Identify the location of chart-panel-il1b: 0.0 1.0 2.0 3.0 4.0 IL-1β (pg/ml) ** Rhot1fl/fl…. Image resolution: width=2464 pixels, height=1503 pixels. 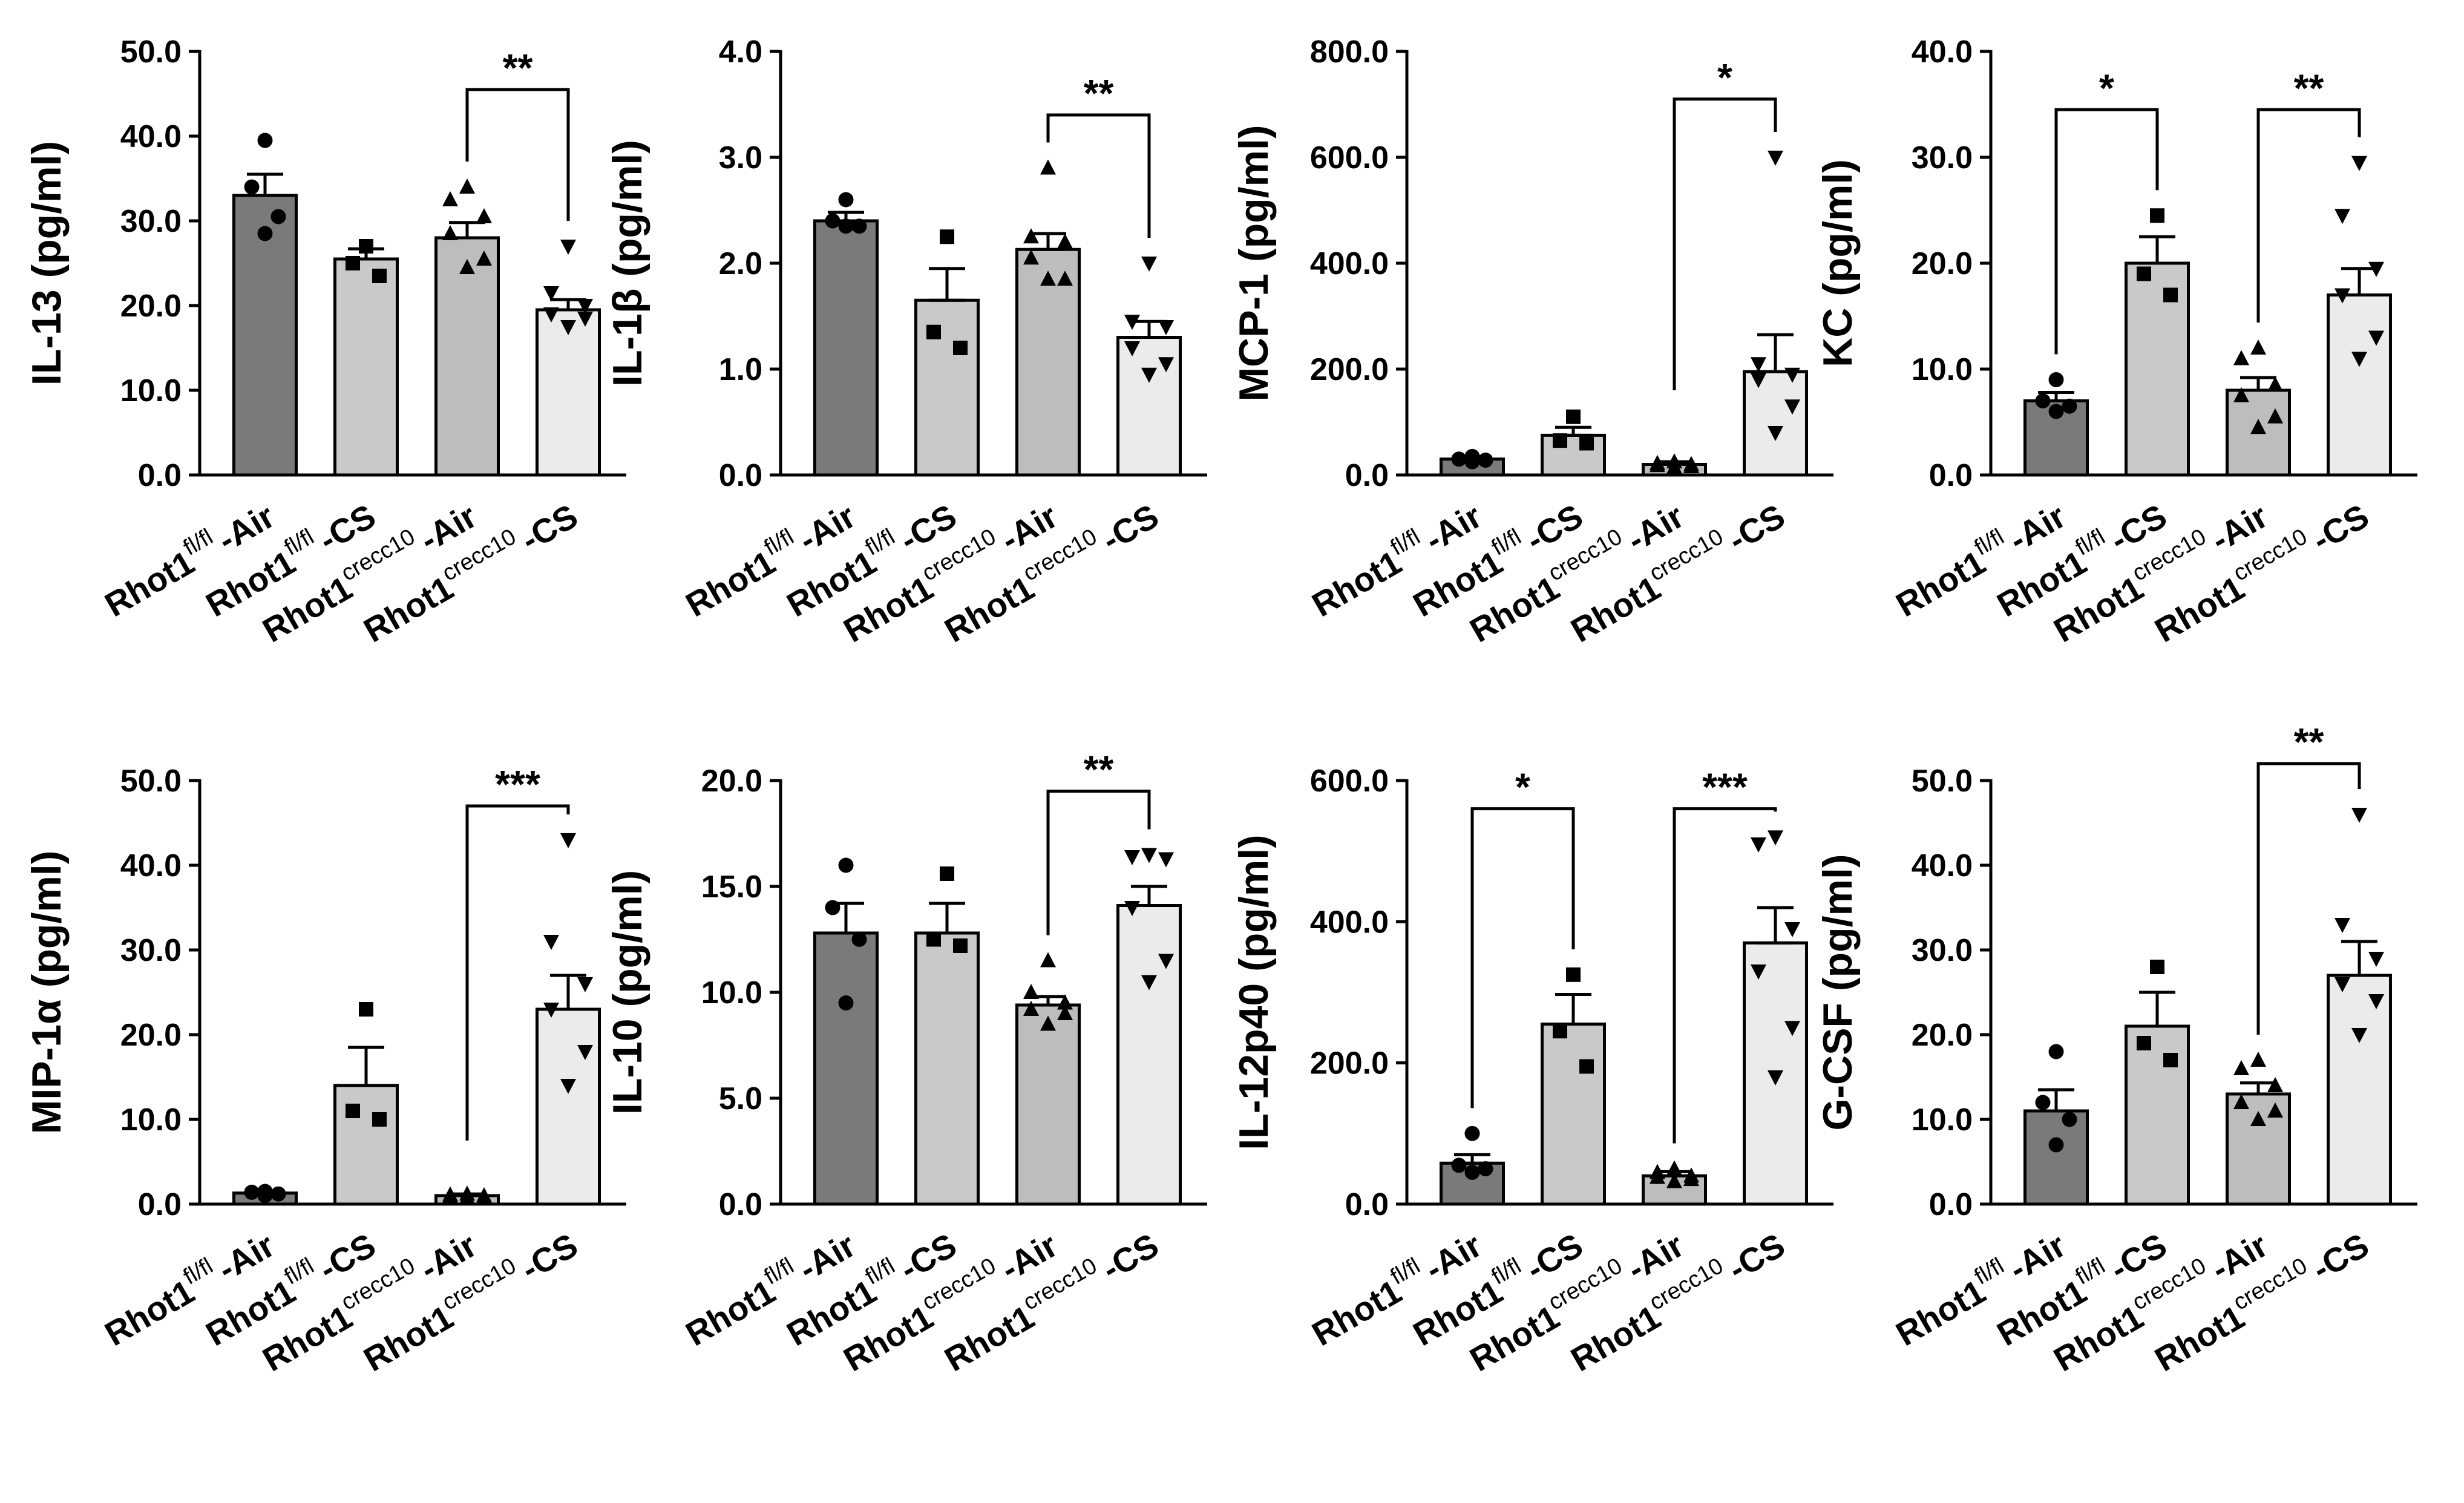
(906, 342).